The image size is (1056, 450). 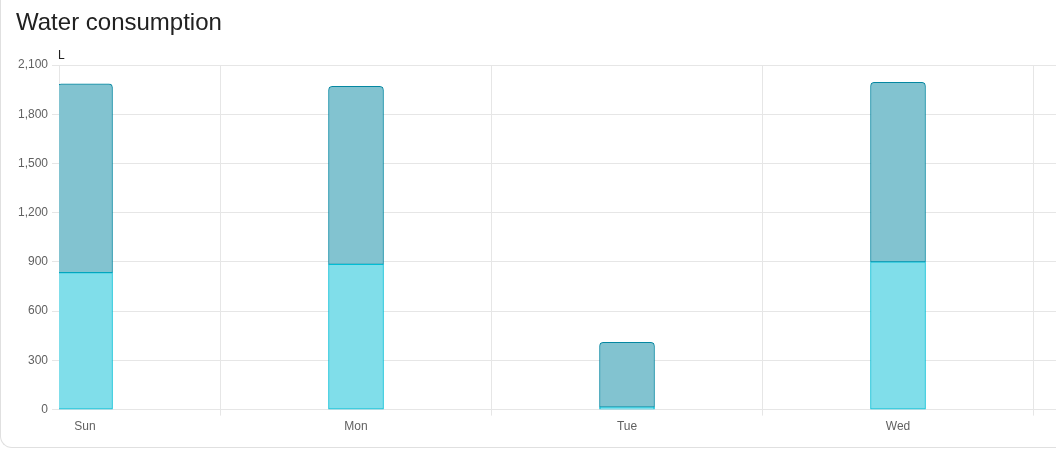 What do you see at coordinates (33, 113) in the screenshot?
I see `y-tick-label: 1,800` at bounding box center [33, 113].